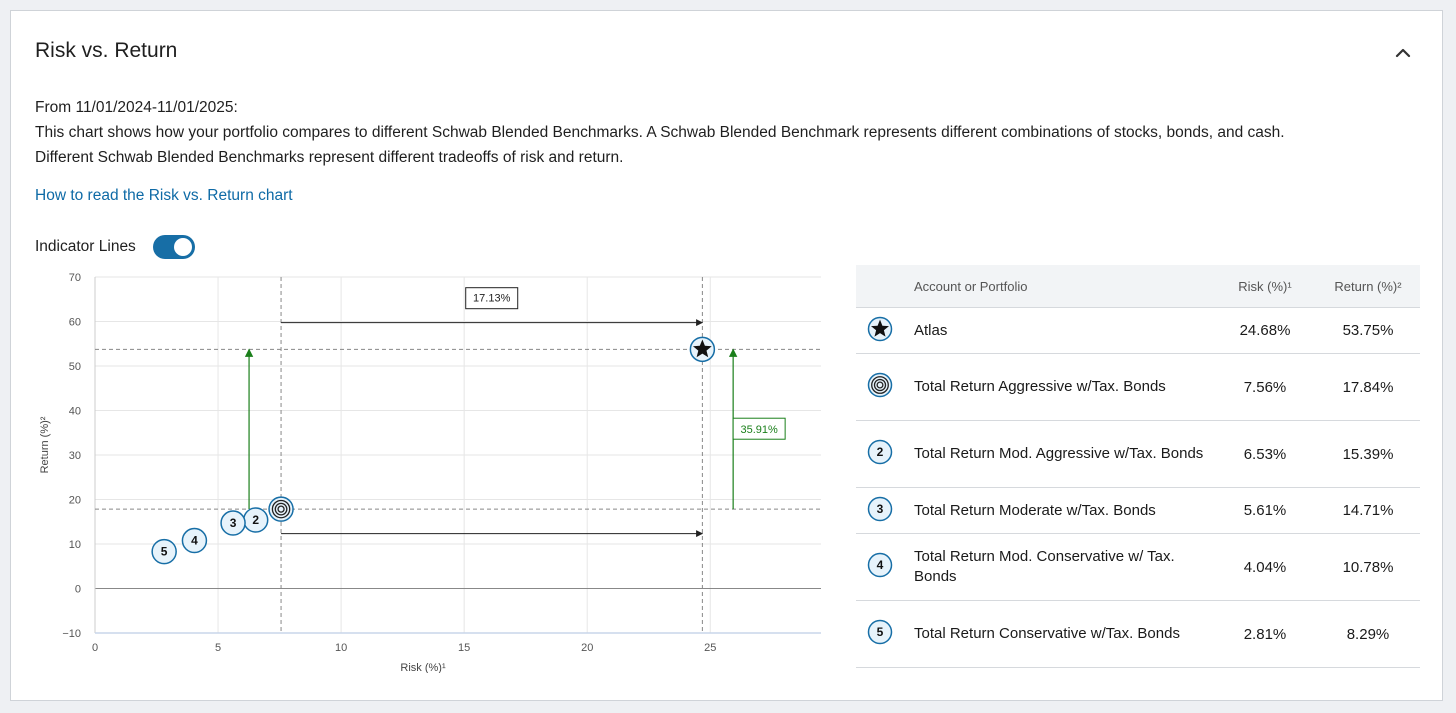 Image resolution: width=1456 pixels, height=713 pixels. I want to click on data-point-target, so click(281, 509).